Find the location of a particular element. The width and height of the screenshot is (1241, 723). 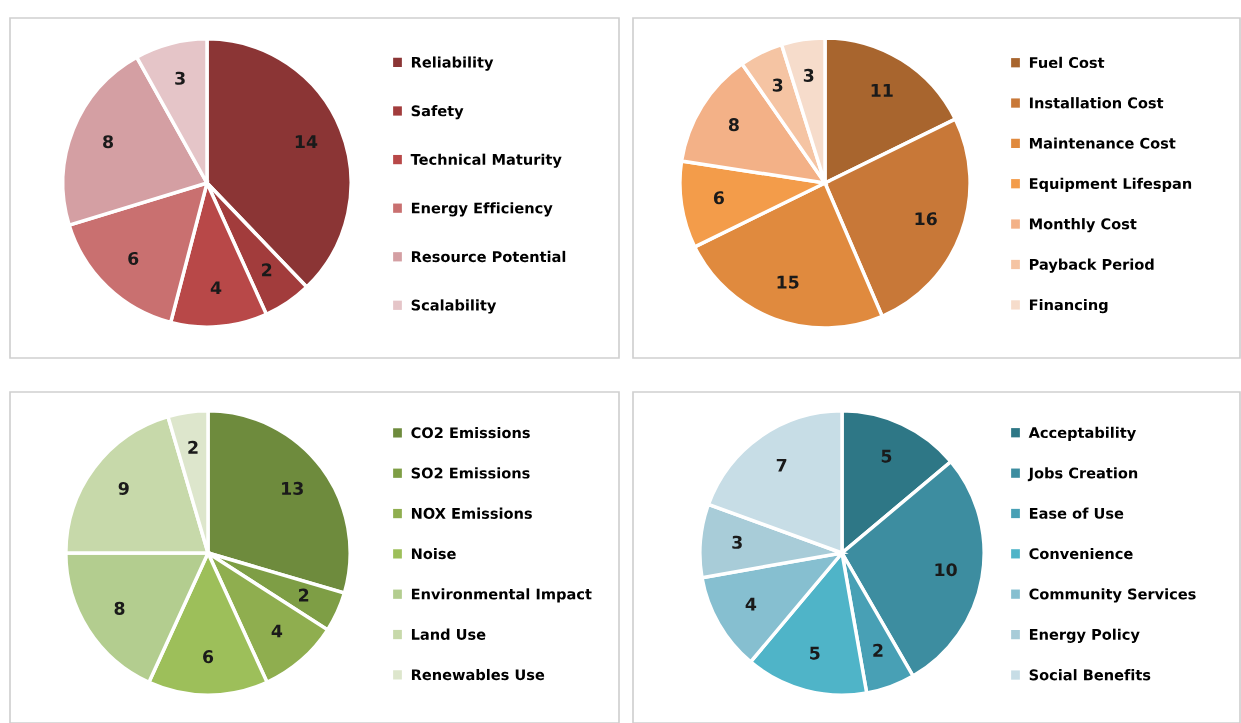

legend-label: Jobs Creation is located at coordinates (1082, 474).